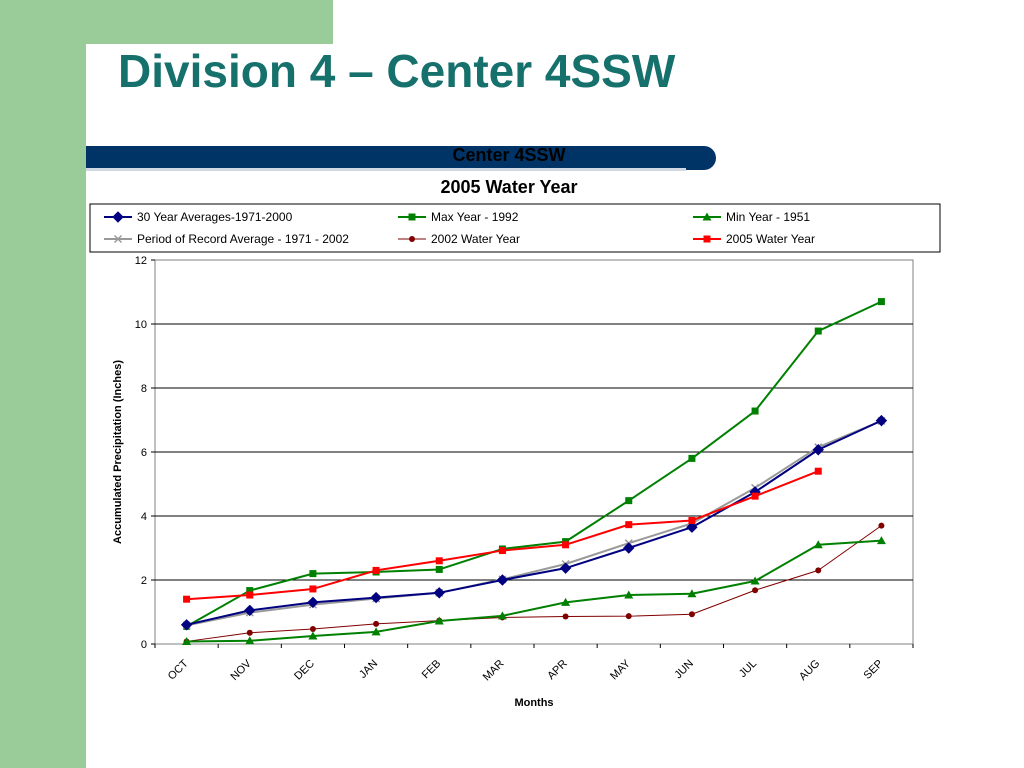  What do you see at coordinates (809, 670) in the screenshot?
I see `x-tick-label: AUG` at bounding box center [809, 670].